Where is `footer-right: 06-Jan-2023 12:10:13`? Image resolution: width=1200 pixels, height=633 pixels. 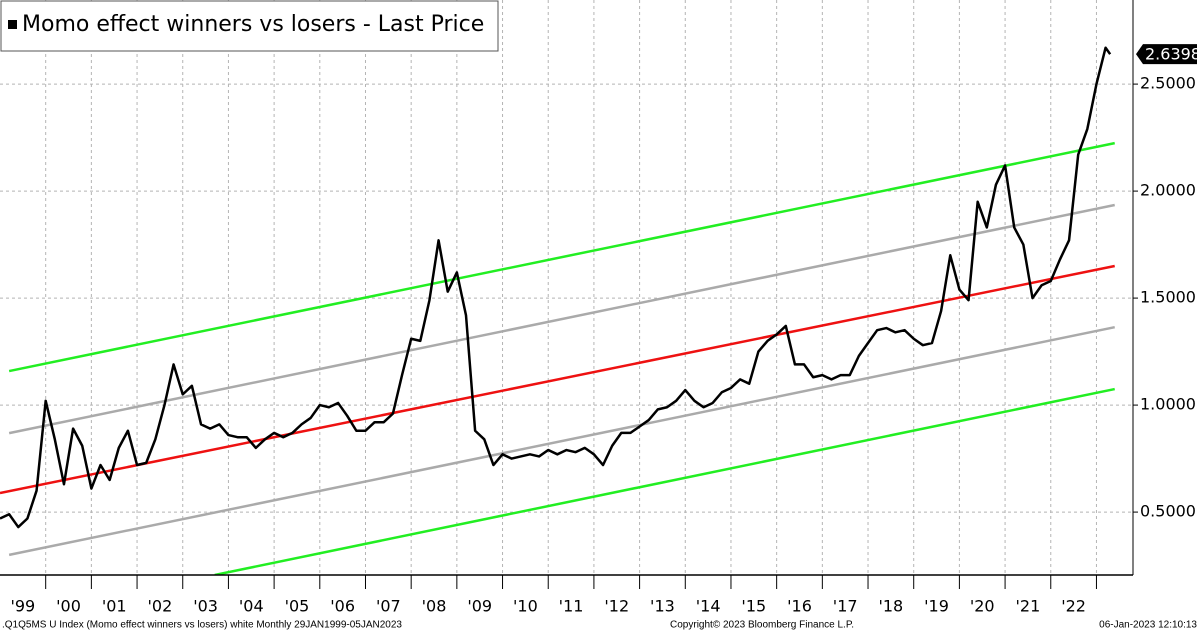
footer-right: 06-Jan-2023 12:10:13 is located at coordinates (1148, 625).